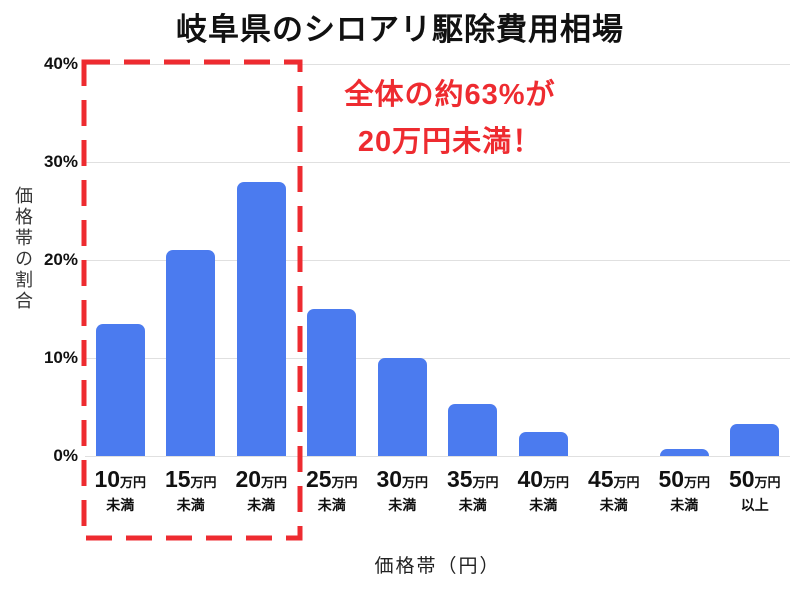  I want to click on y-tick-label: 0%, so click(65, 455).